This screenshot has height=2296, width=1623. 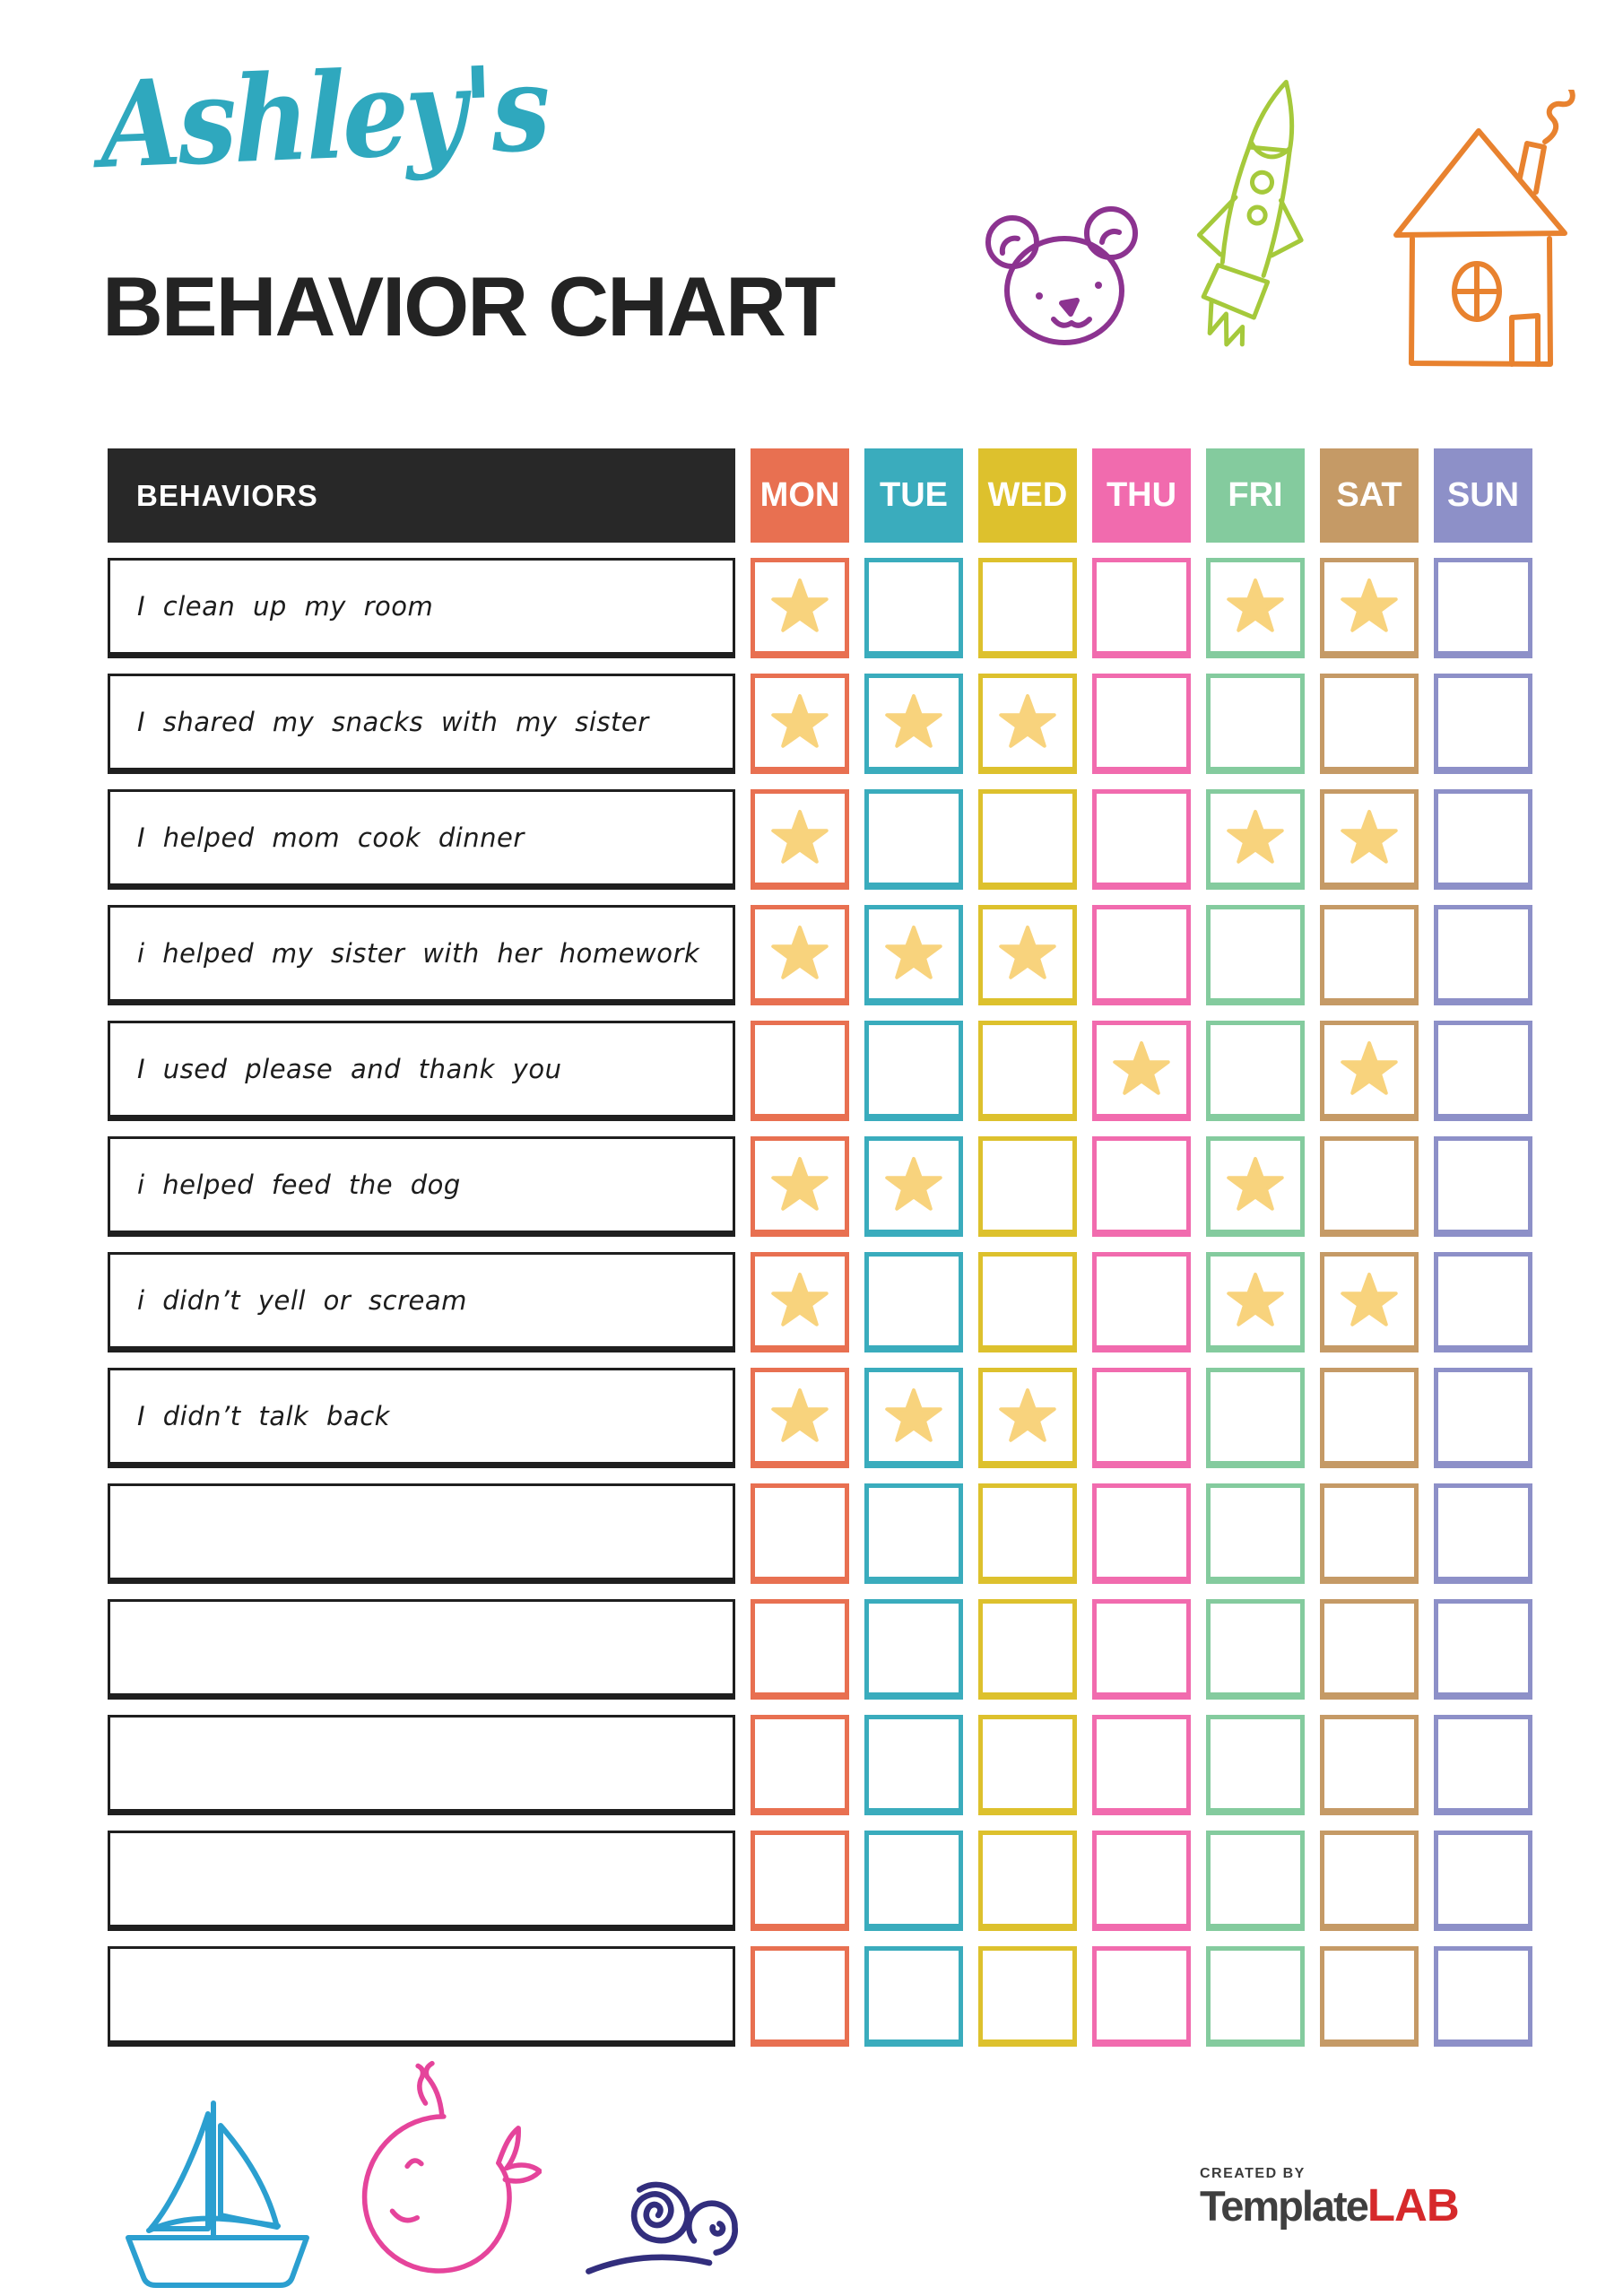 I want to click on star-cell-mon-row1, so click(x=800, y=608).